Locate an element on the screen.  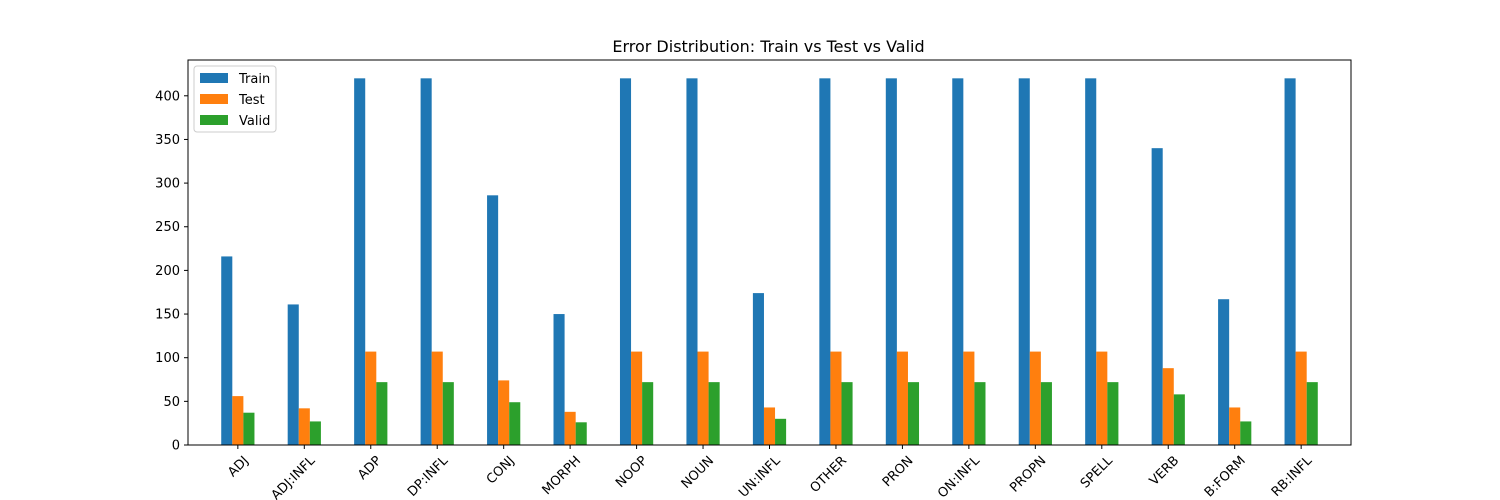
x-tick-label: RB:INFL is located at coordinates (1292, 476).